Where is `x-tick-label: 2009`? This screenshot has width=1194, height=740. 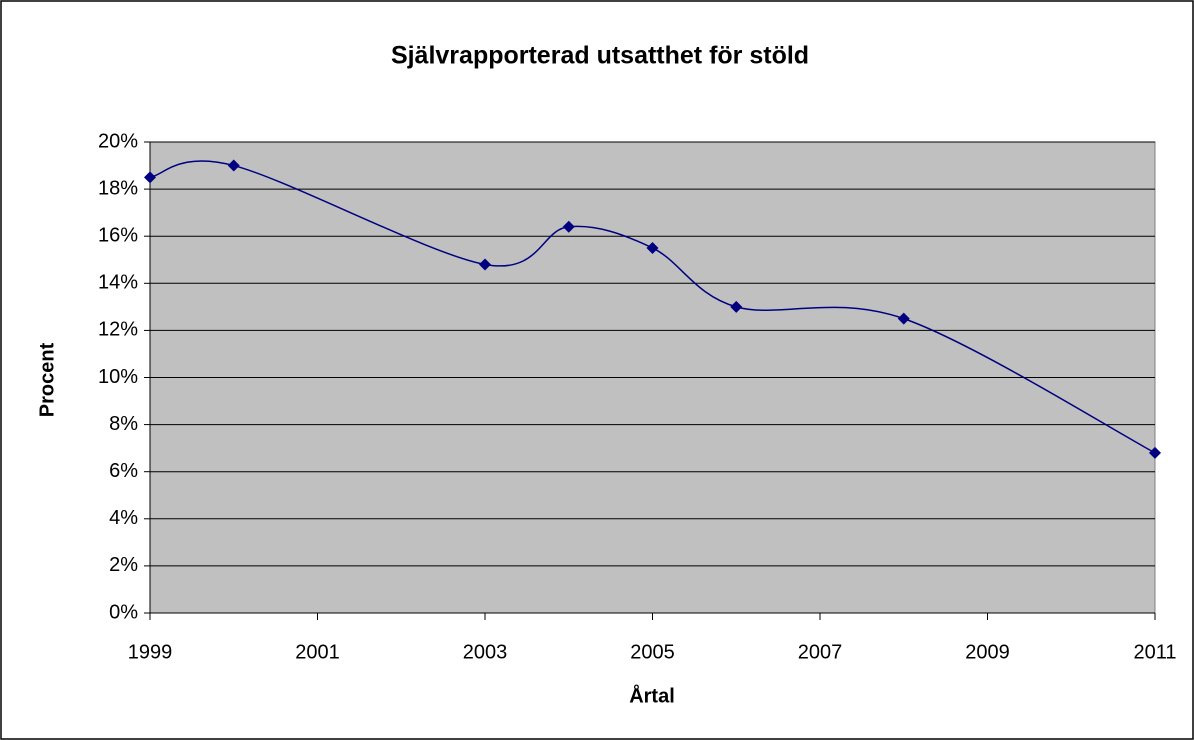
x-tick-label: 2009 is located at coordinates (987, 652).